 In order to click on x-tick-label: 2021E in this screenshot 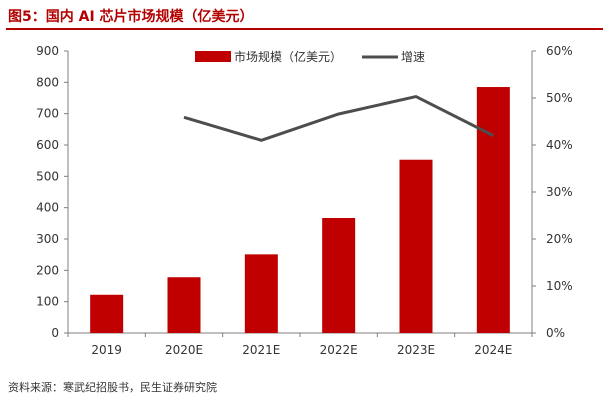, I will do `click(261, 350)`.